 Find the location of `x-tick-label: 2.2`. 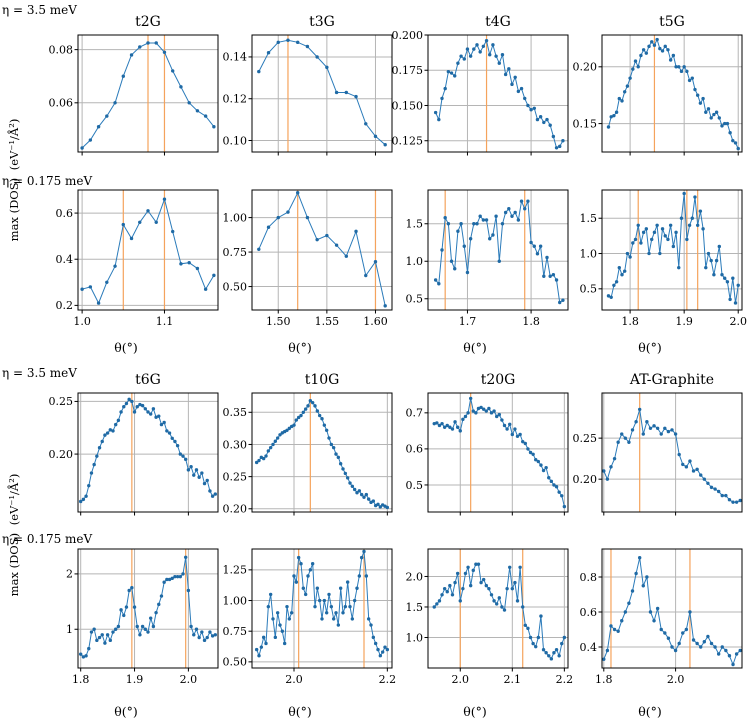

x-tick-label: 2.2 is located at coordinates (565, 679).